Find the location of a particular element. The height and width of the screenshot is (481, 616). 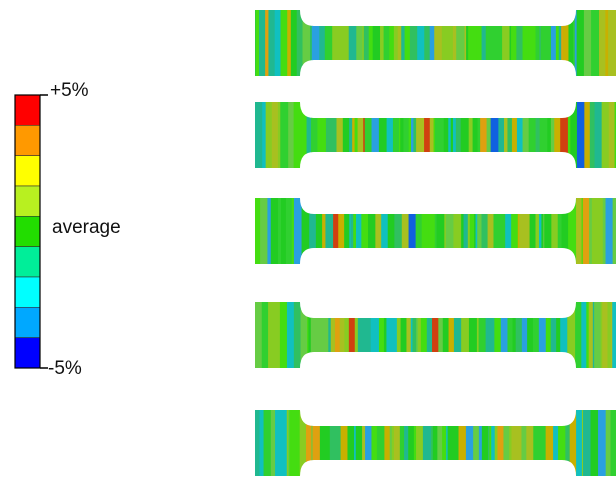

legend-middle-label: average is located at coordinates (86, 227).